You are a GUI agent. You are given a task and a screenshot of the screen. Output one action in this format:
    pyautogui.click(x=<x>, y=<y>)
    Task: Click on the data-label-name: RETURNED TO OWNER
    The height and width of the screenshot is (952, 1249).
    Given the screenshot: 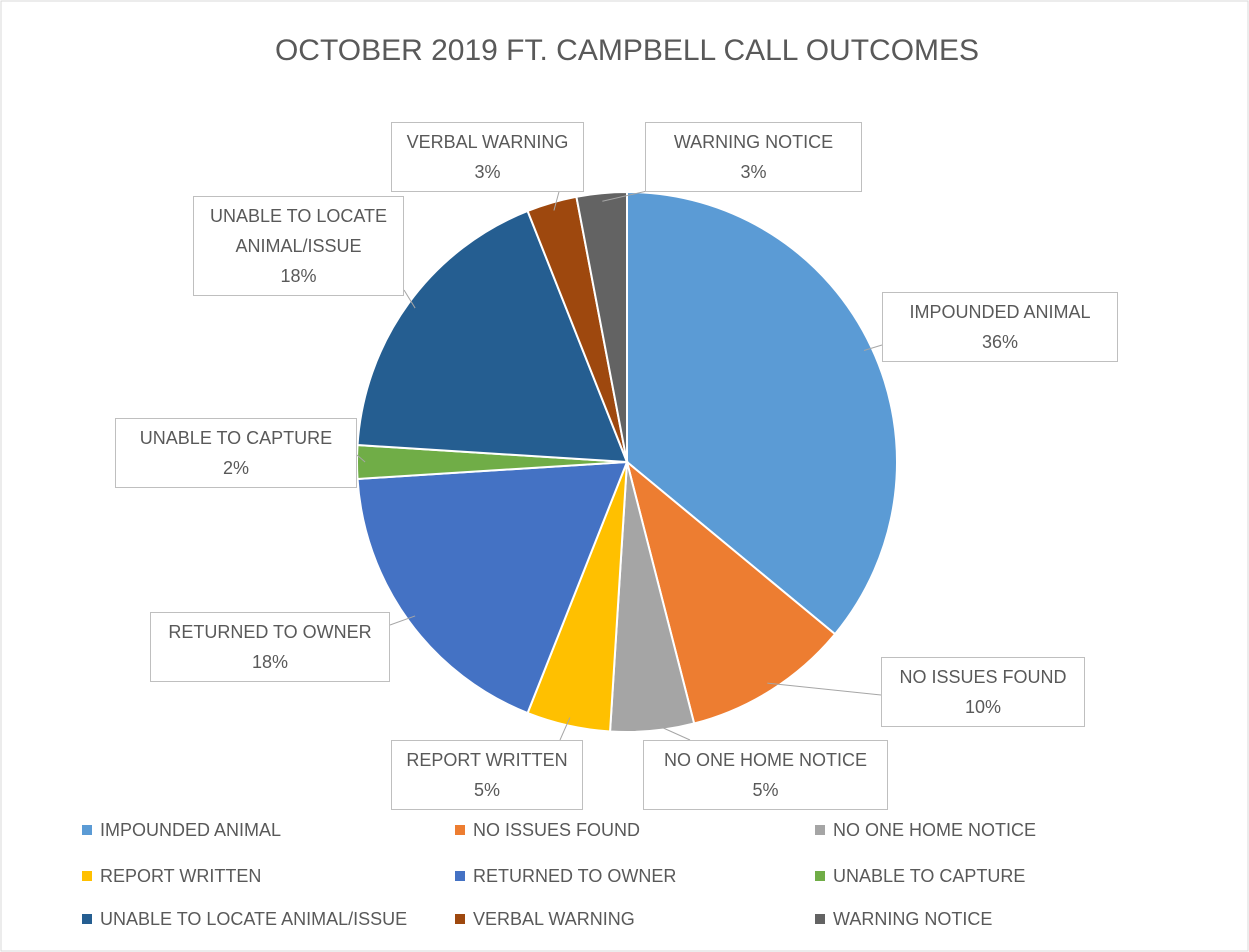 What is the action you would take?
    pyautogui.click(x=270, y=632)
    